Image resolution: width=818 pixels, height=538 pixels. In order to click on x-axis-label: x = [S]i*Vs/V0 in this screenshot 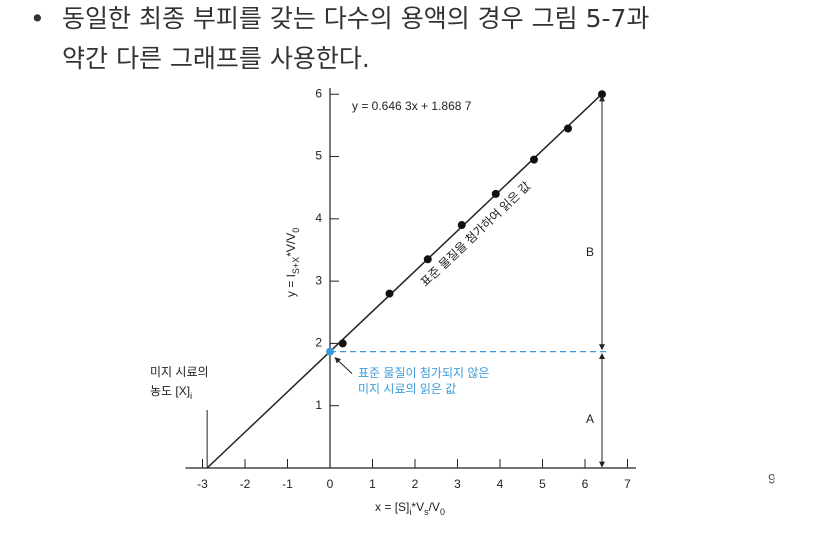, I will do `click(410, 508)`.